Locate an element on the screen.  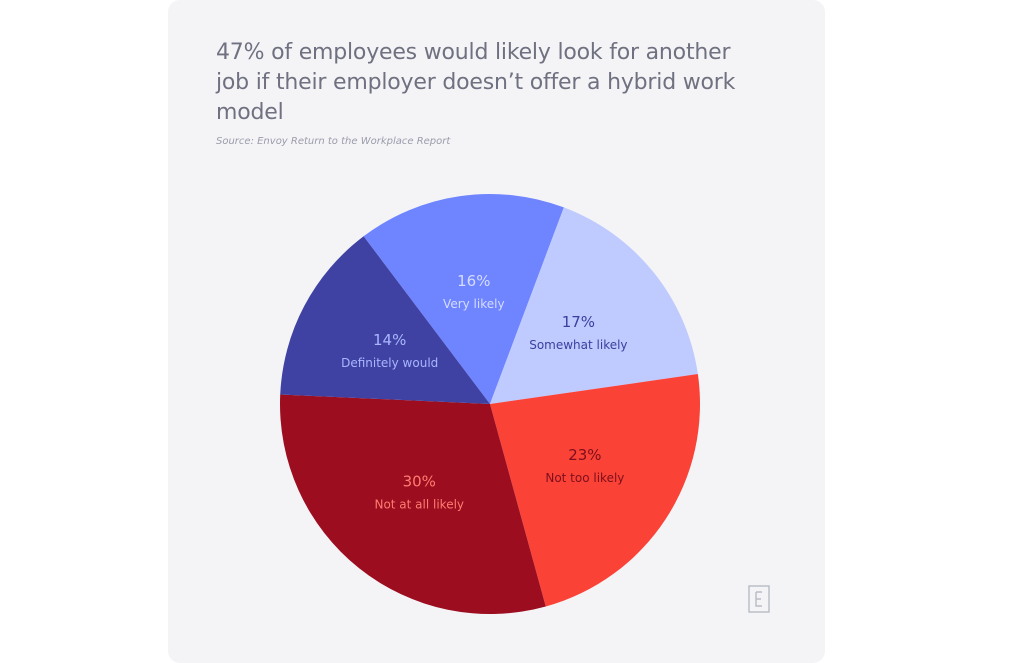
slice-value-label: 23% is located at coordinates (584, 455).